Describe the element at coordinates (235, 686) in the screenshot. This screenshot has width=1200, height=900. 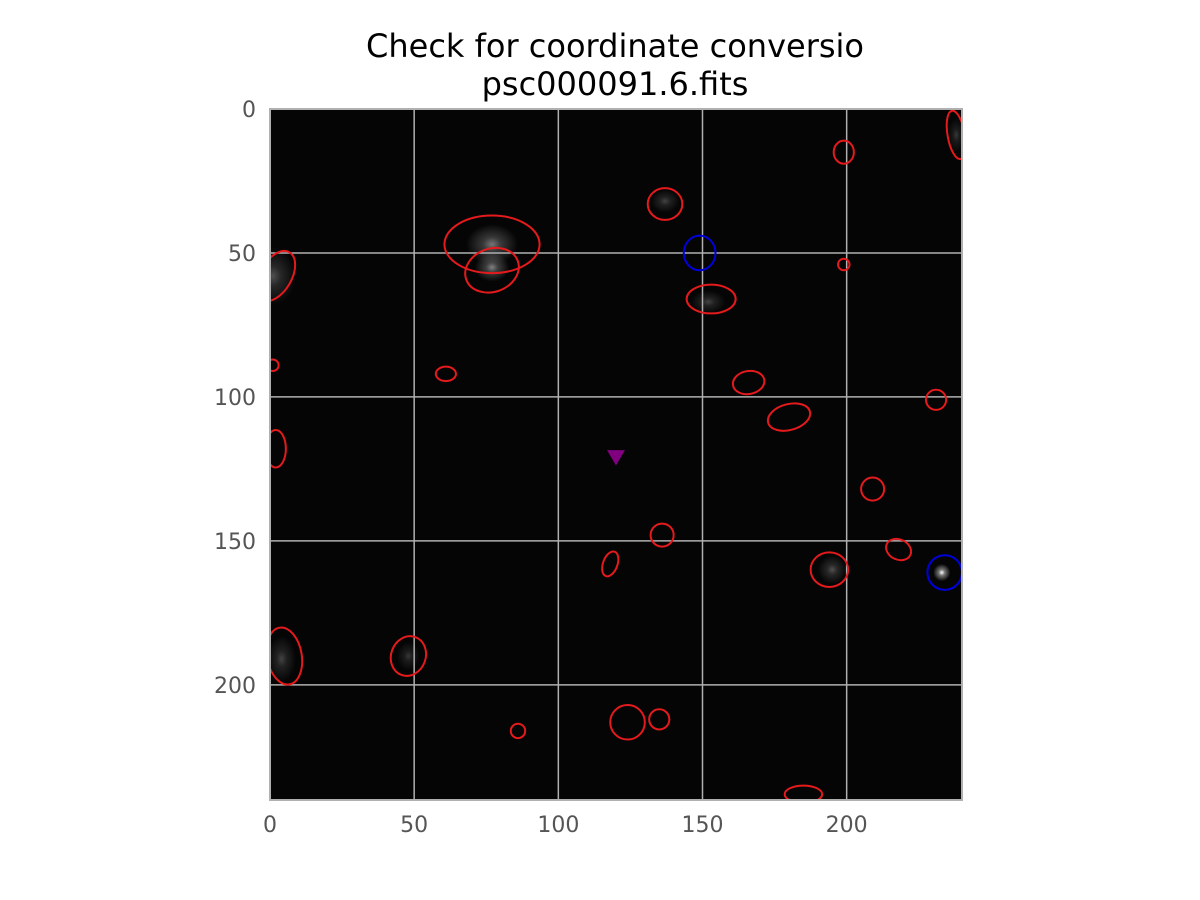
I see `y-tick-label: 200` at that location.